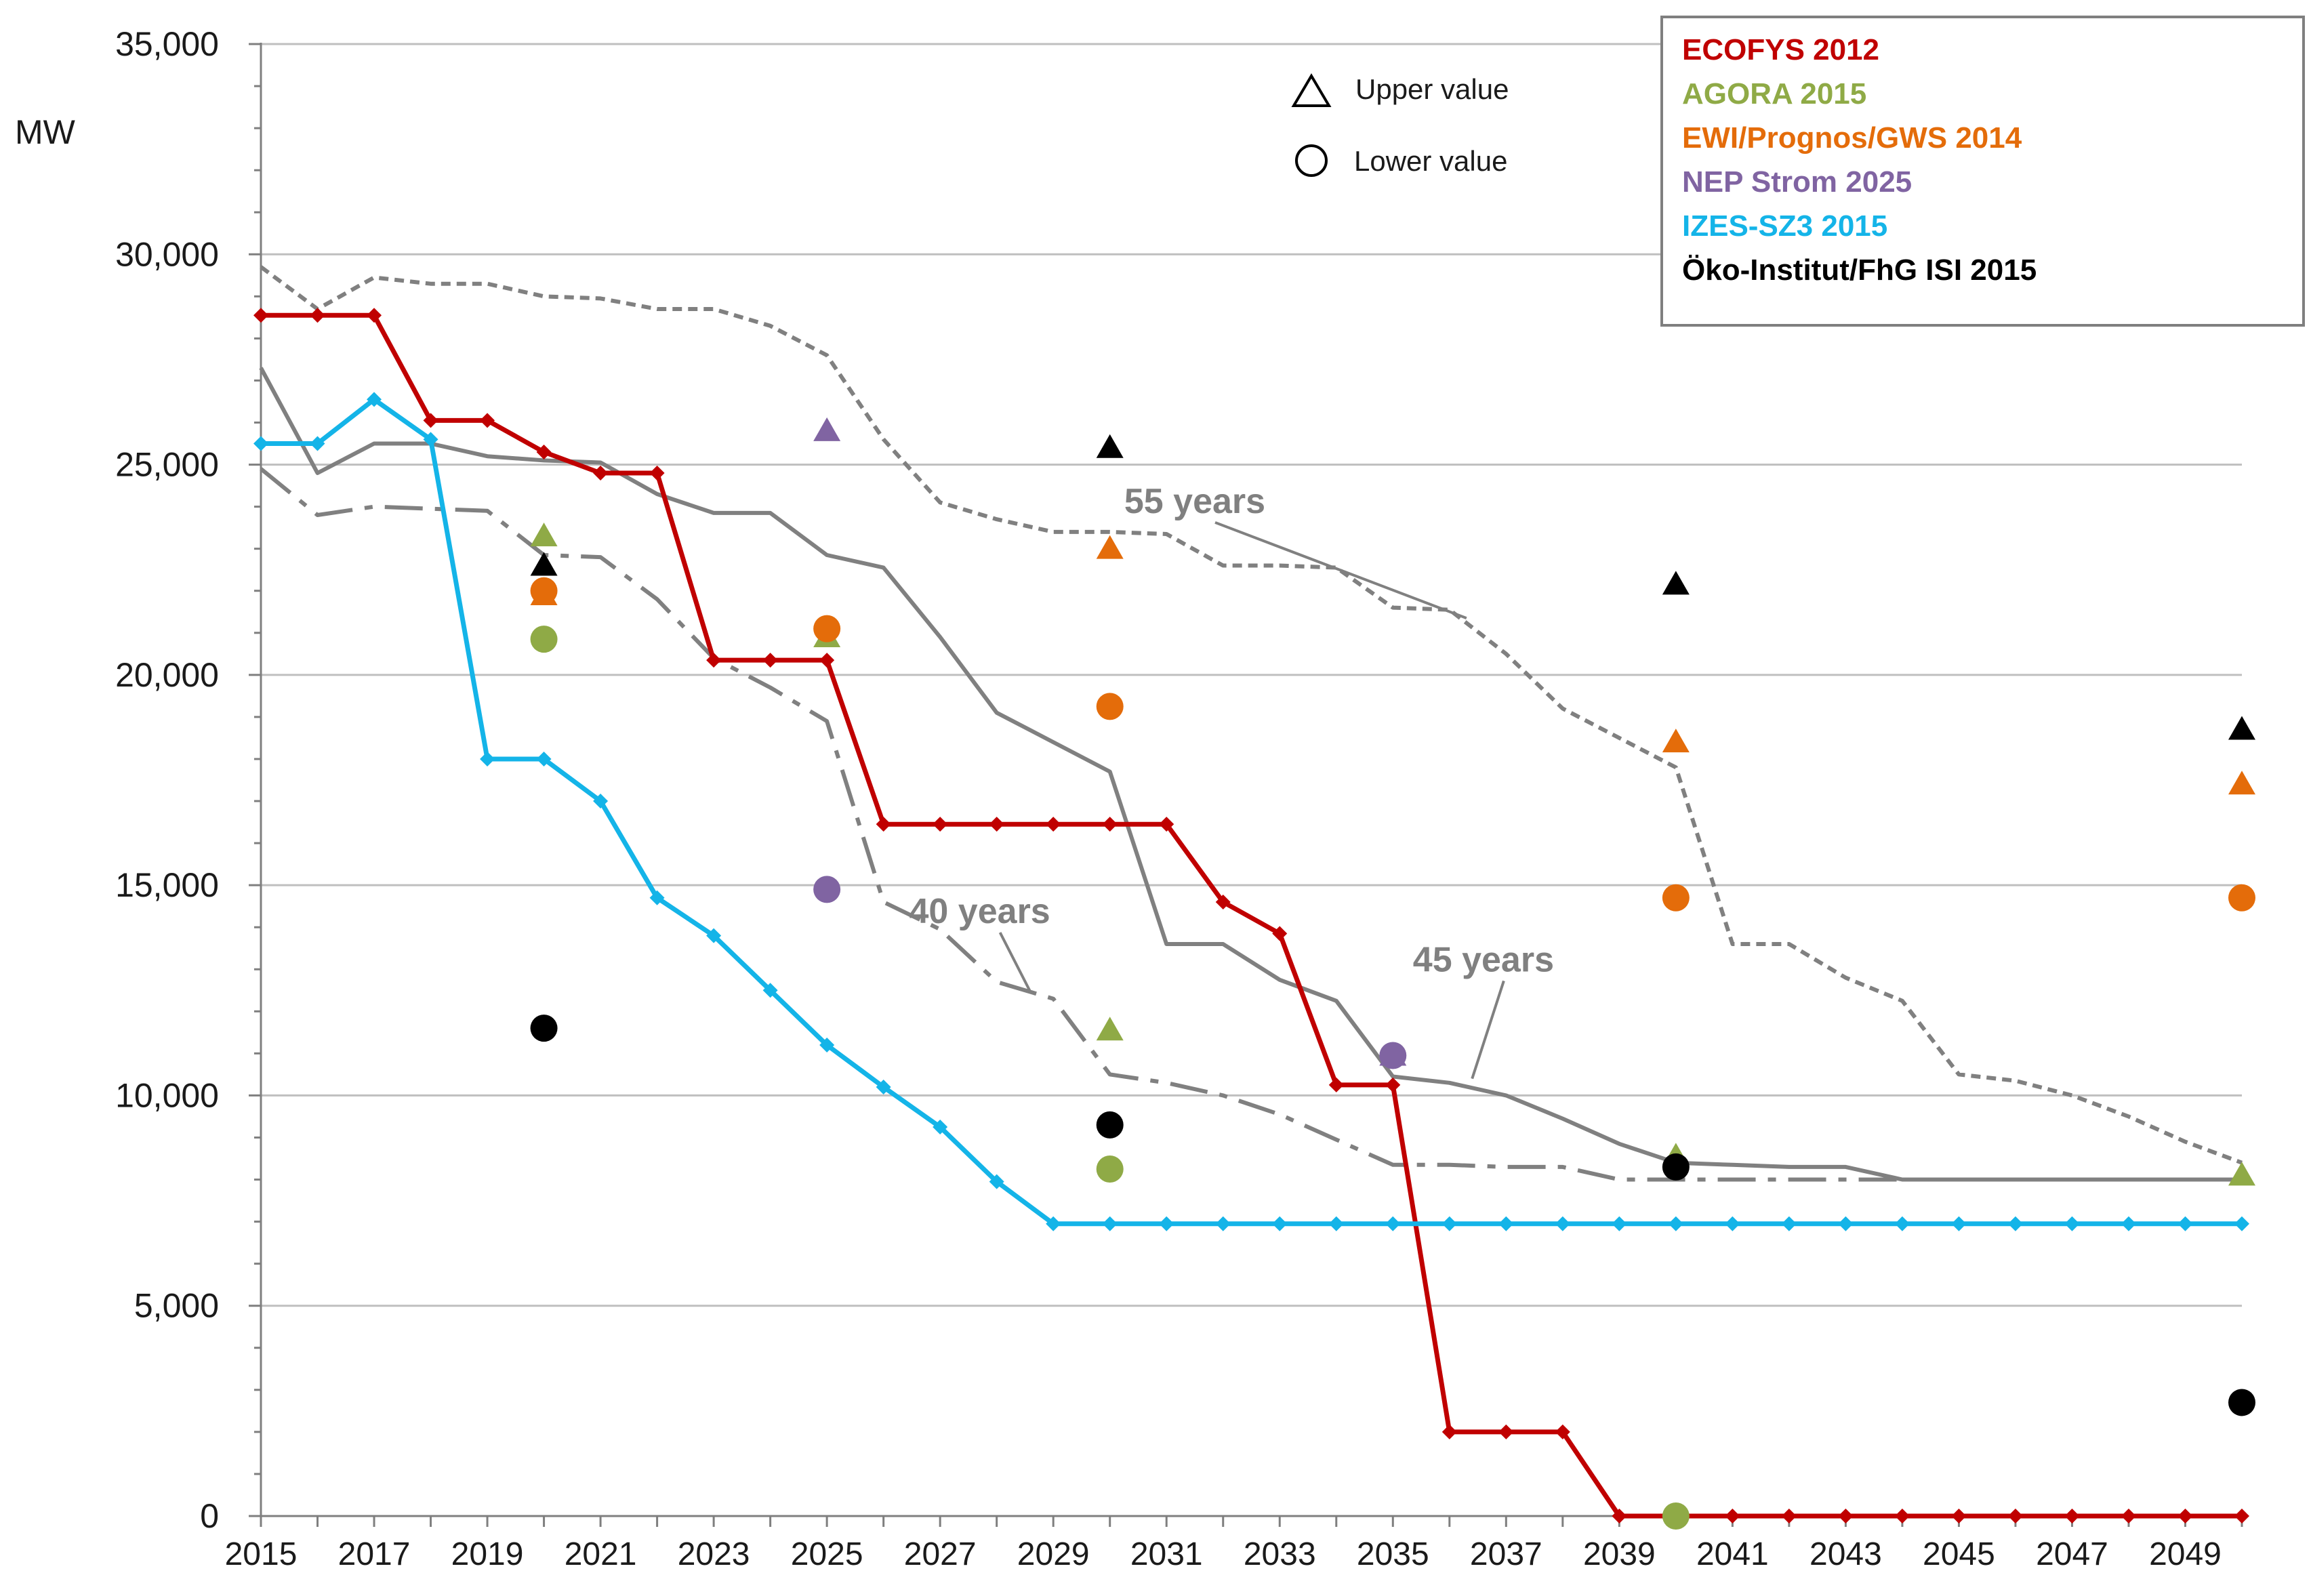 This screenshot has width=2311, height=1596. What do you see at coordinates (375, 1554) in the screenshot?
I see `x-tick-label: 2017` at bounding box center [375, 1554].